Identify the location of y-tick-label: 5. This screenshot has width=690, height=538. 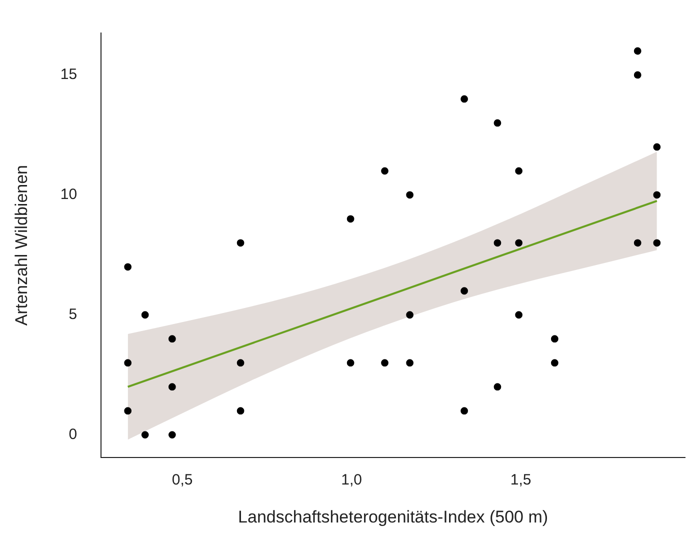
(73, 315).